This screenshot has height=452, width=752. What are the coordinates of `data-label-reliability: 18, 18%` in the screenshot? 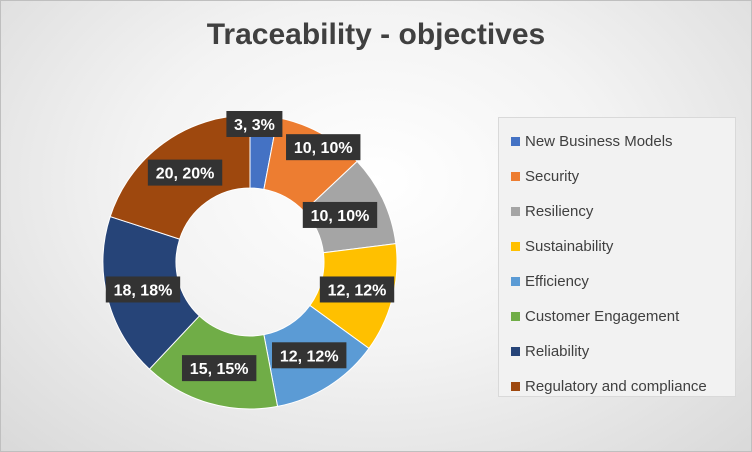 It's located at (143, 289).